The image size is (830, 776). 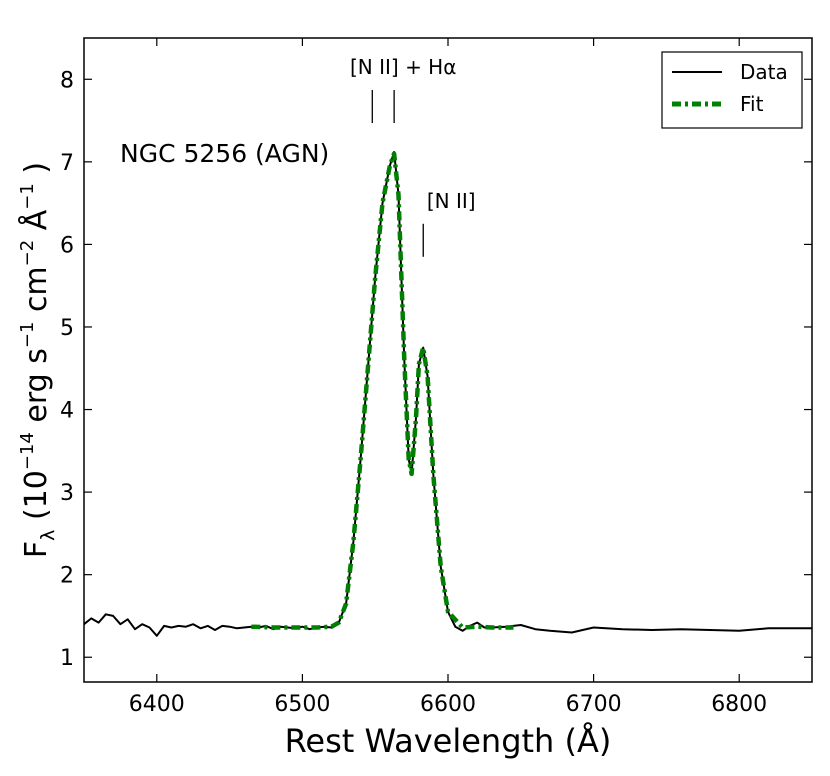 What do you see at coordinates (67, 163) in the screenshot?
I see `y-tick-label: 7` at bounding box center [67, 163].